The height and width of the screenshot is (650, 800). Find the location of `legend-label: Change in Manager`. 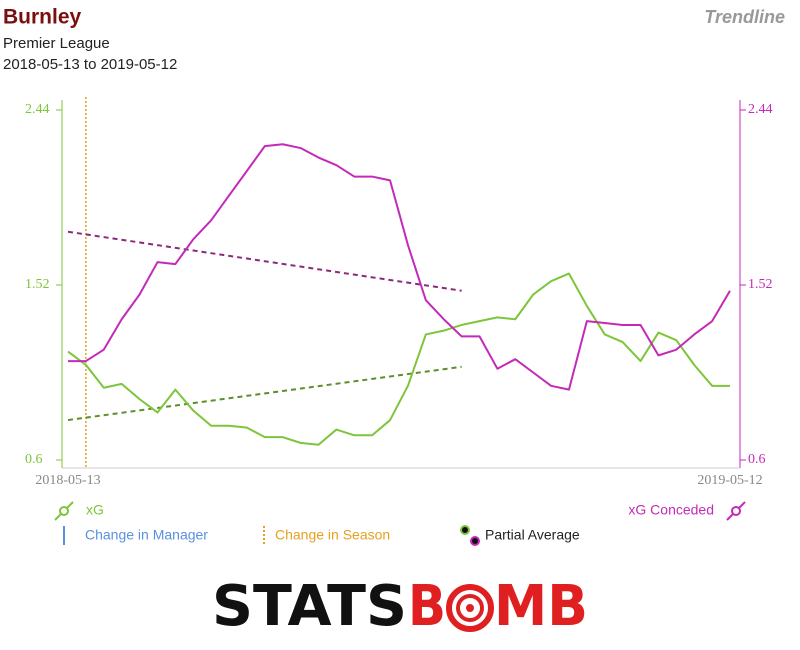

legend-label: Change in Manager is located at coordinates (146, 535).